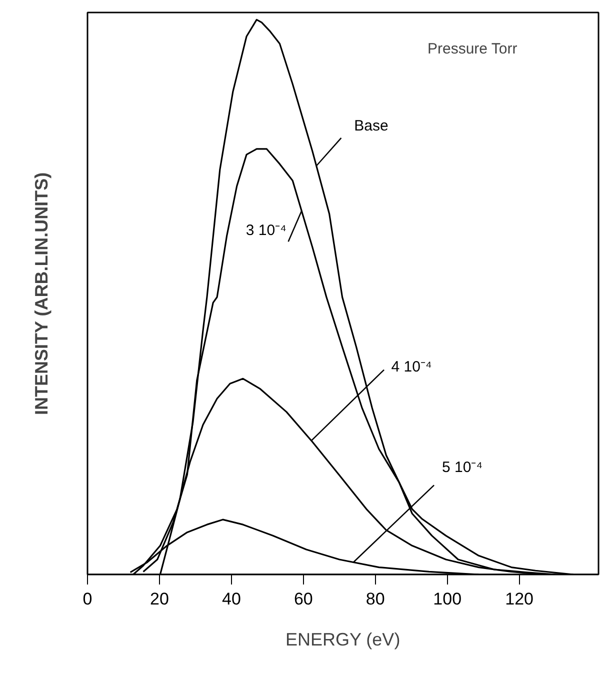 This screenshot has width=600, height=674. Describe the element at coordinates (375, 599) in the screenshot. I see `x-tick-label: 80` at that location.